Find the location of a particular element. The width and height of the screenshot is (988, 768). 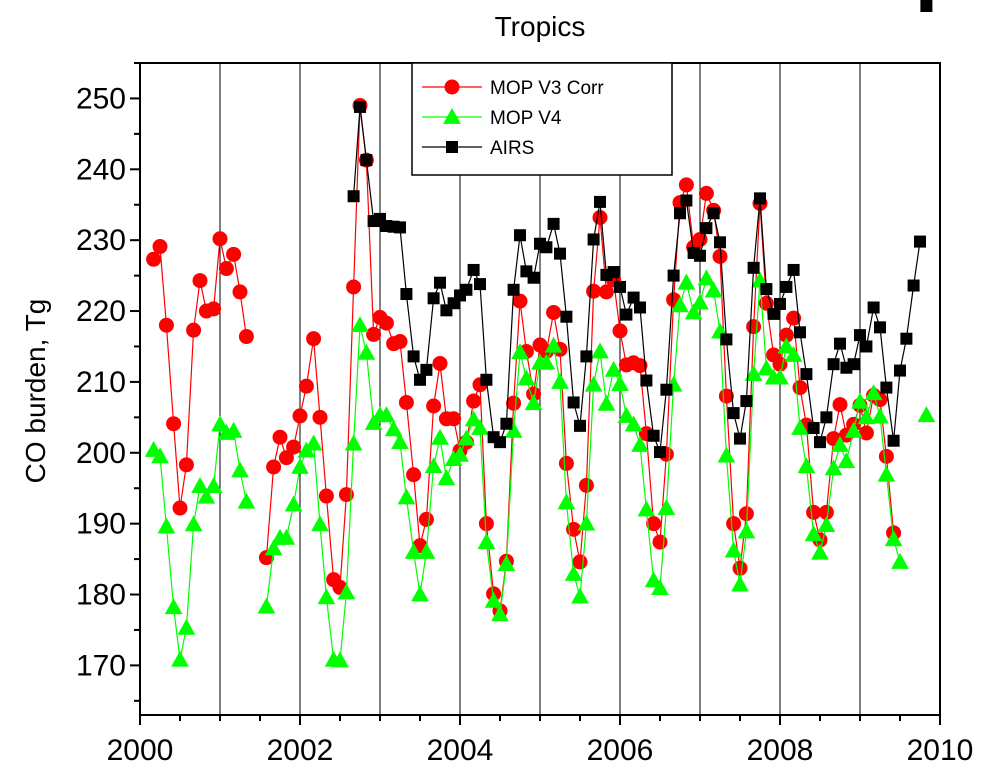

y-axis-label: CO burden, Tg is located at coordinates (35, 391).